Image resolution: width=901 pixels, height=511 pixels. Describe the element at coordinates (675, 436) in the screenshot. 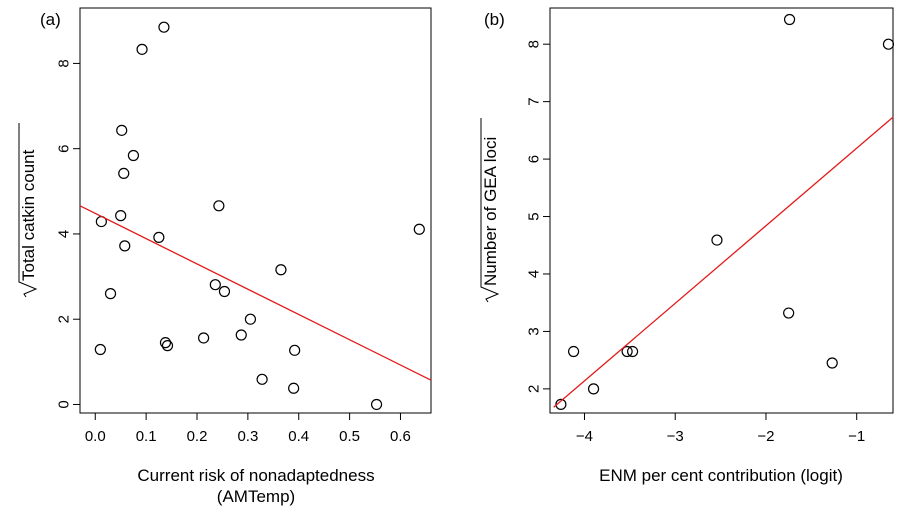

I see `x-tick-label: −3` at that location.